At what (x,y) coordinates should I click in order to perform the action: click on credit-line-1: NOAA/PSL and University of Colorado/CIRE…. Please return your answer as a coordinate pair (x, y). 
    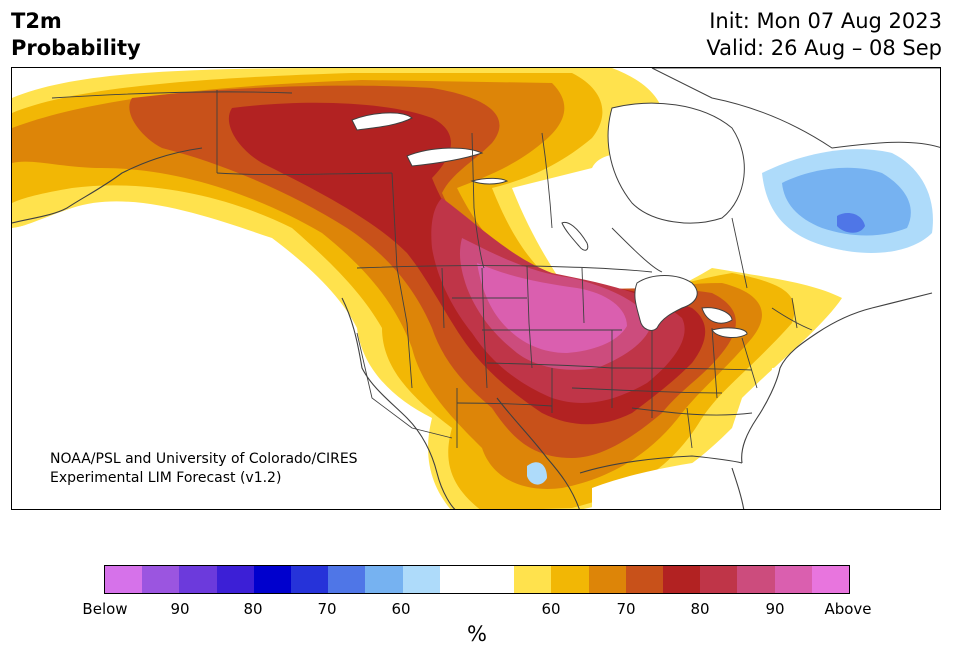
    Looking at the image, I should click on (204, 459).